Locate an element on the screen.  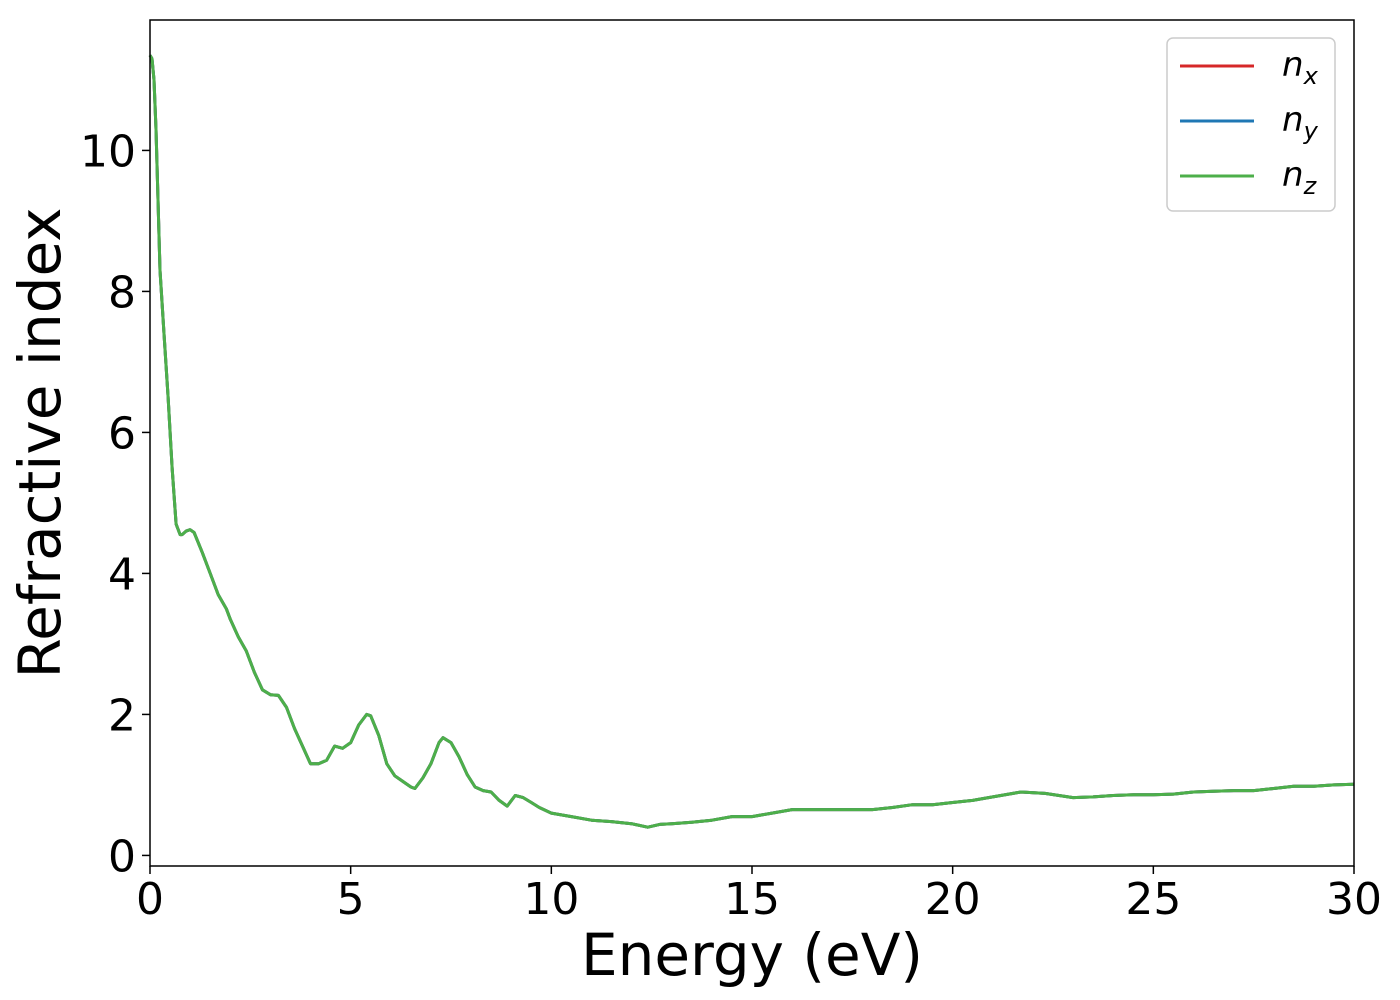
legend-label-z: nz is located at coordinates (1300, 177).